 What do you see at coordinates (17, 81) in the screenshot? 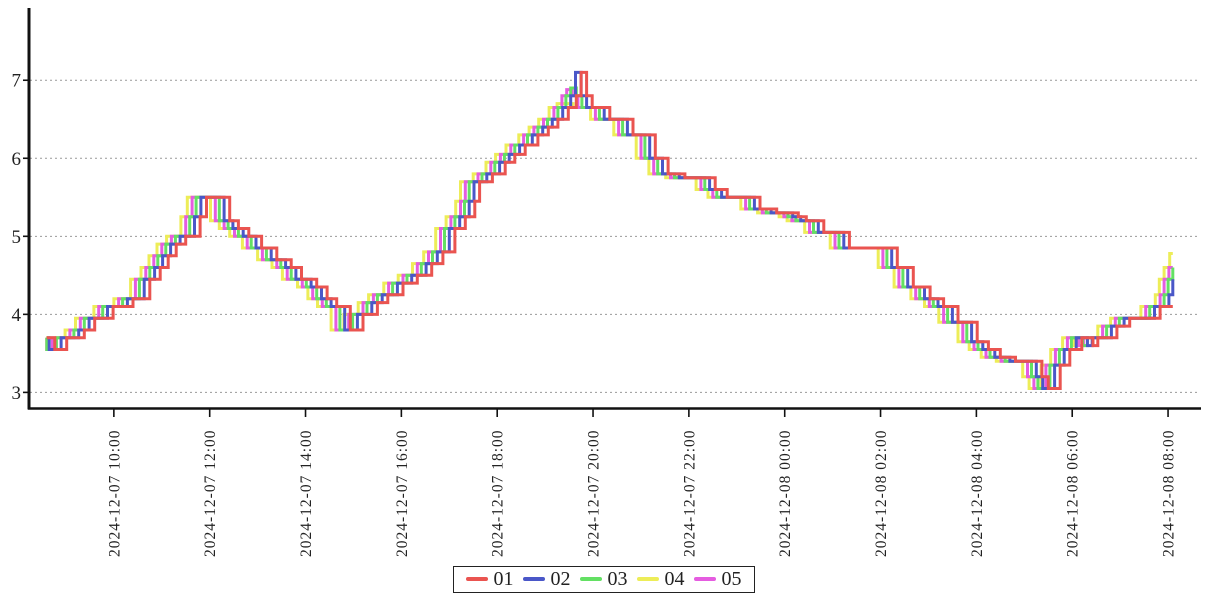
I see `y-tick-label: 7` at bounding box center [17, 81].